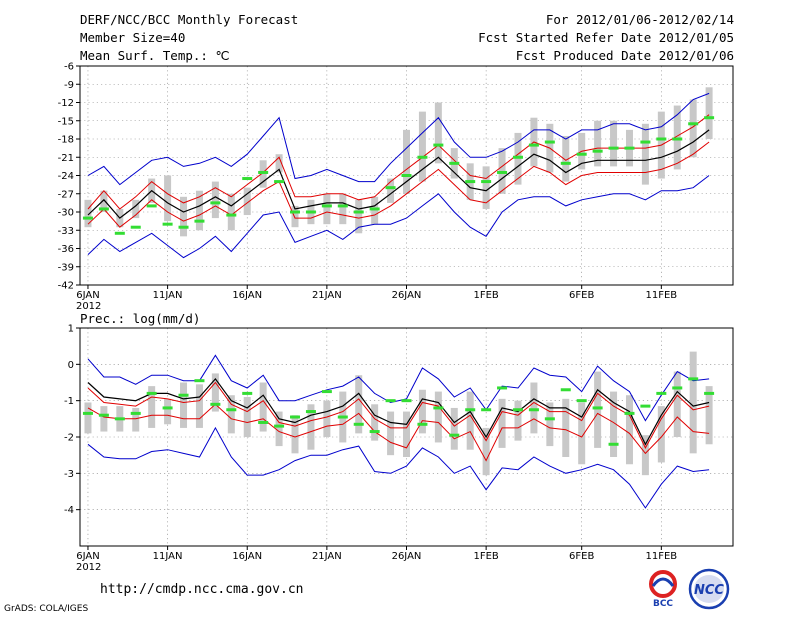 This screenshot has width=800, height=618. I want to click on prec-mean-stdev-line, so click(398, 432).